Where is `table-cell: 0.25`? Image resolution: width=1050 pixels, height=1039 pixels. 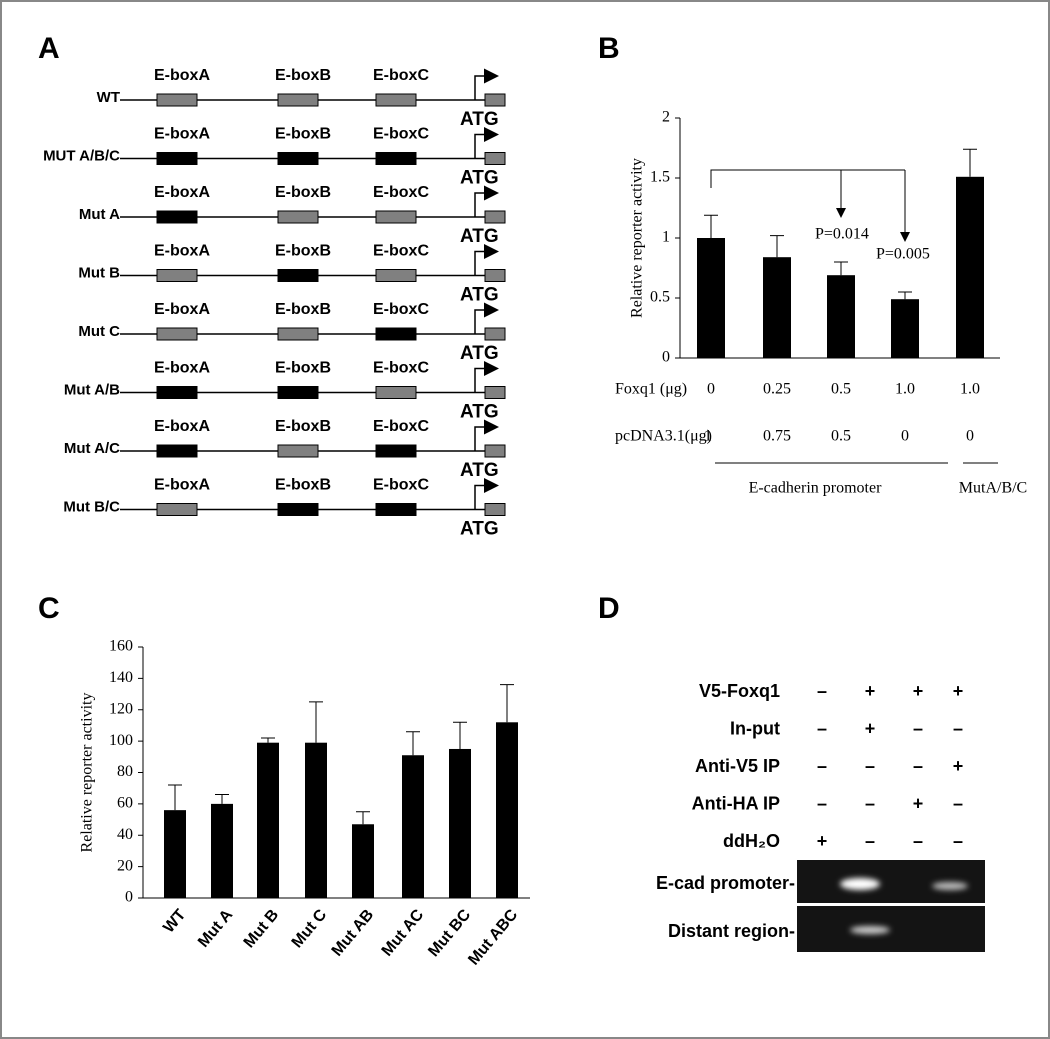
table-cell: 0.25 is located at coordinates (777, 389).